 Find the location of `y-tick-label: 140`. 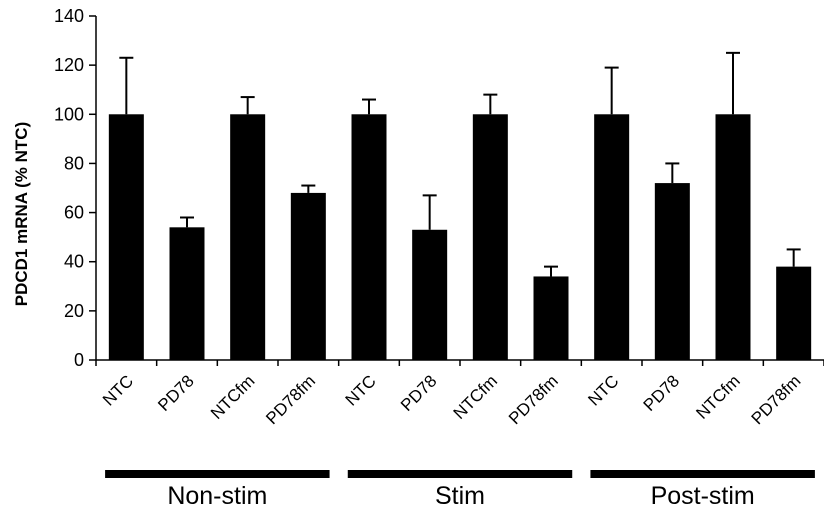

y-tick-label: 140 is located at coordinates (69, 16).